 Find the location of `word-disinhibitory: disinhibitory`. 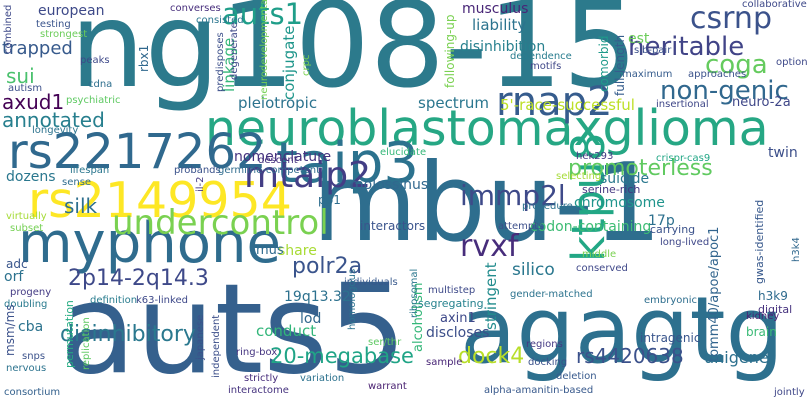

word-disinhibitory: disinhibitory is located at coordinates (128, 334).